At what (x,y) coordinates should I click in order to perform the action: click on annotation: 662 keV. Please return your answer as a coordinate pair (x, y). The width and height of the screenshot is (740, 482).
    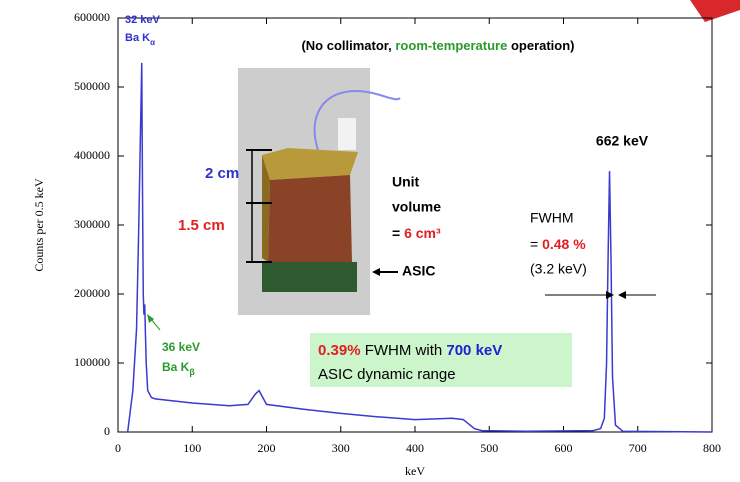
    Looking at the image, I should click on (622, 141).